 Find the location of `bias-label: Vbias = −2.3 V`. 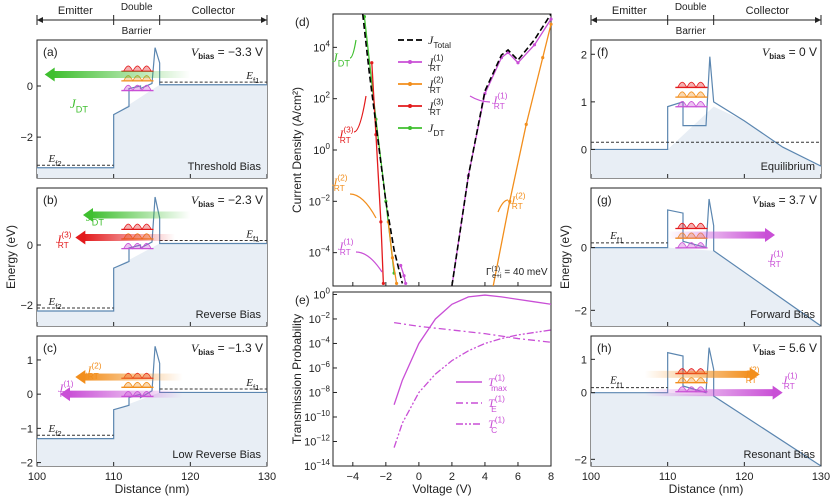

bias-label: Vbias = −2.3 V is located at coordinates (227, 201).